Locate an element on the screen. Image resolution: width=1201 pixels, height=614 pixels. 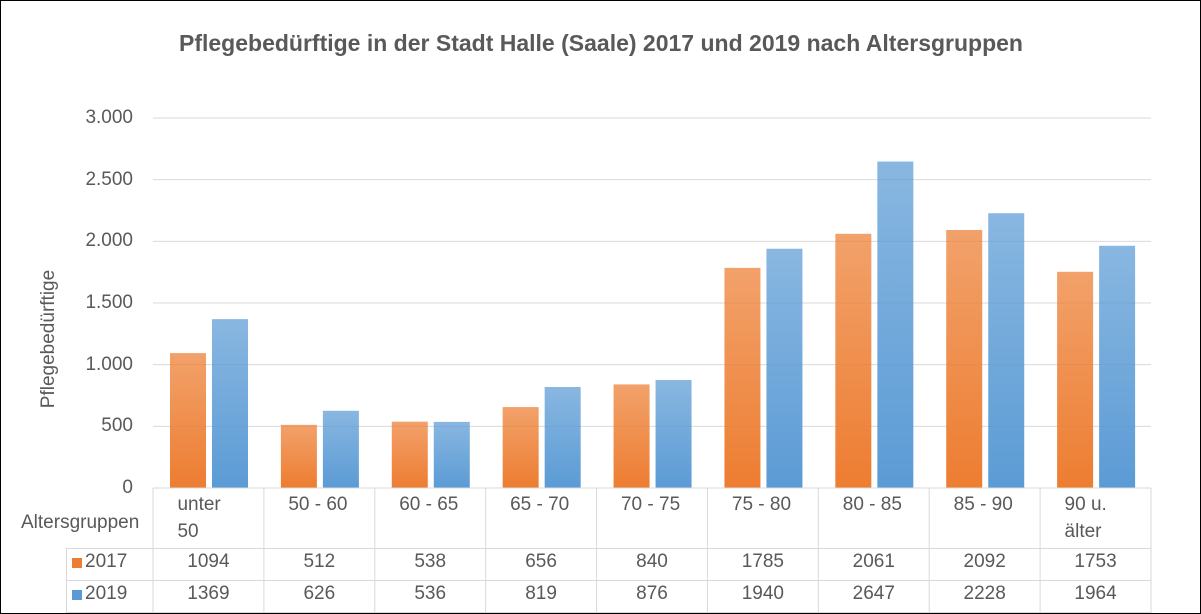
table-value: 1964 is located at coordinates (1095, 593).